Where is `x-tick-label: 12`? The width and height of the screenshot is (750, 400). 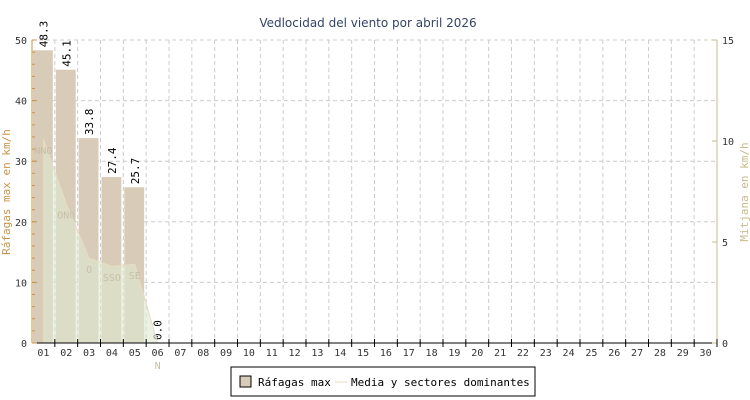
x-tick-label: 12 is located at coordinates (295, 353).